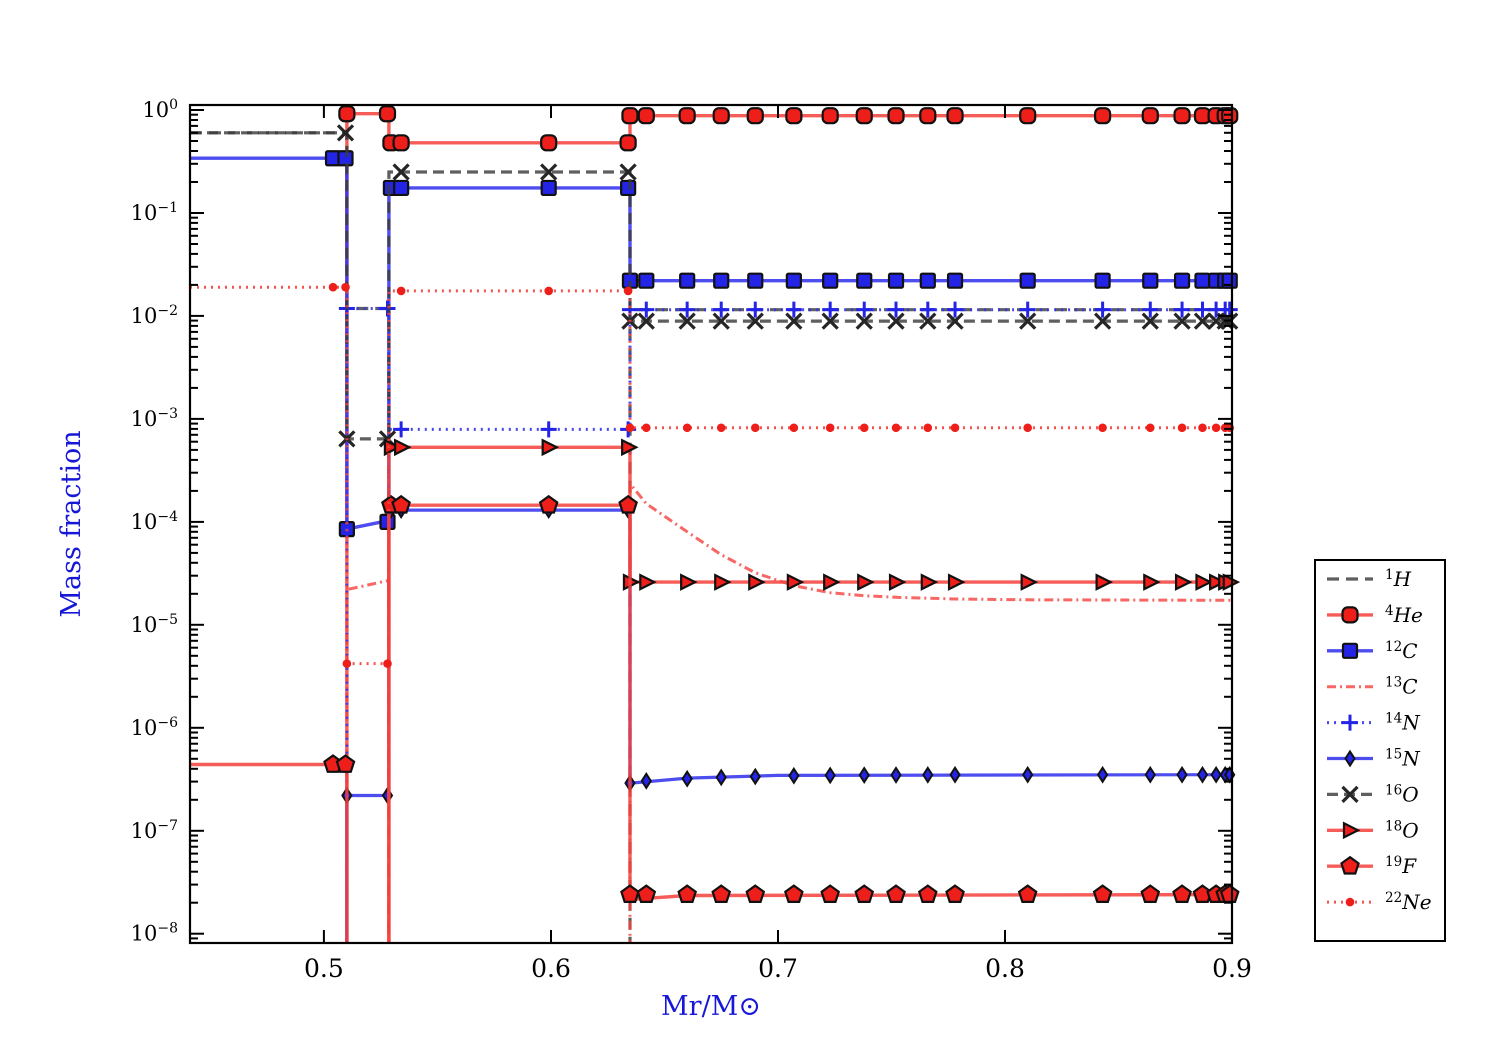  Describe the element at coordinates (1373, 794) in the screenshot. I see `legend-entry-O16: 16O` at that location.